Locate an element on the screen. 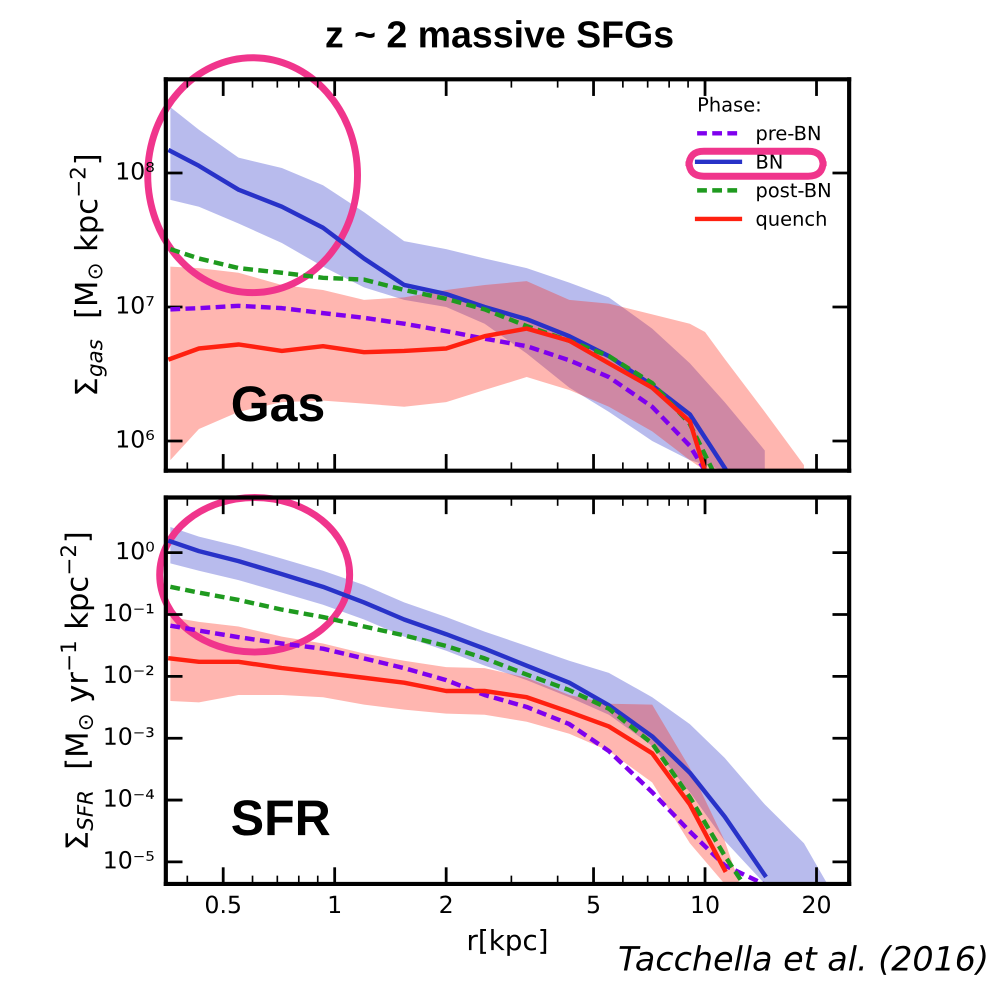  text: Tacchella et al. (2016) is located at coordinates (802, 960).